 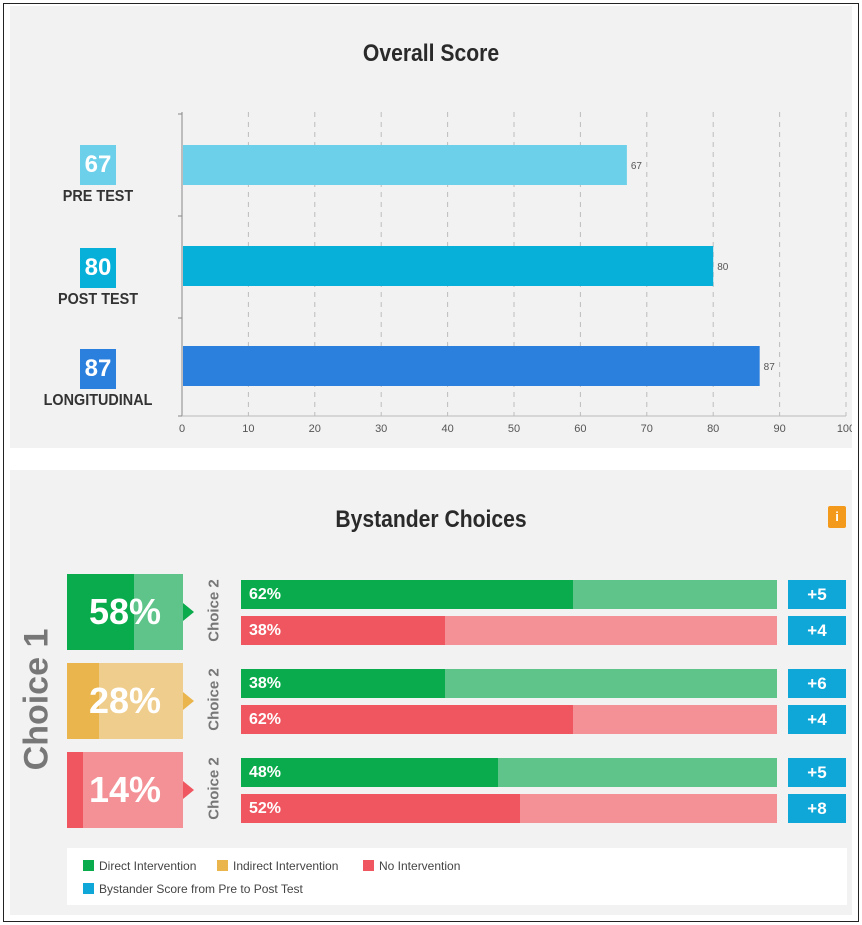 What do you see at coordinates (514, 429) in the screenshot?
I see `x-tick-label: 50` at bounding box center [514, 429].